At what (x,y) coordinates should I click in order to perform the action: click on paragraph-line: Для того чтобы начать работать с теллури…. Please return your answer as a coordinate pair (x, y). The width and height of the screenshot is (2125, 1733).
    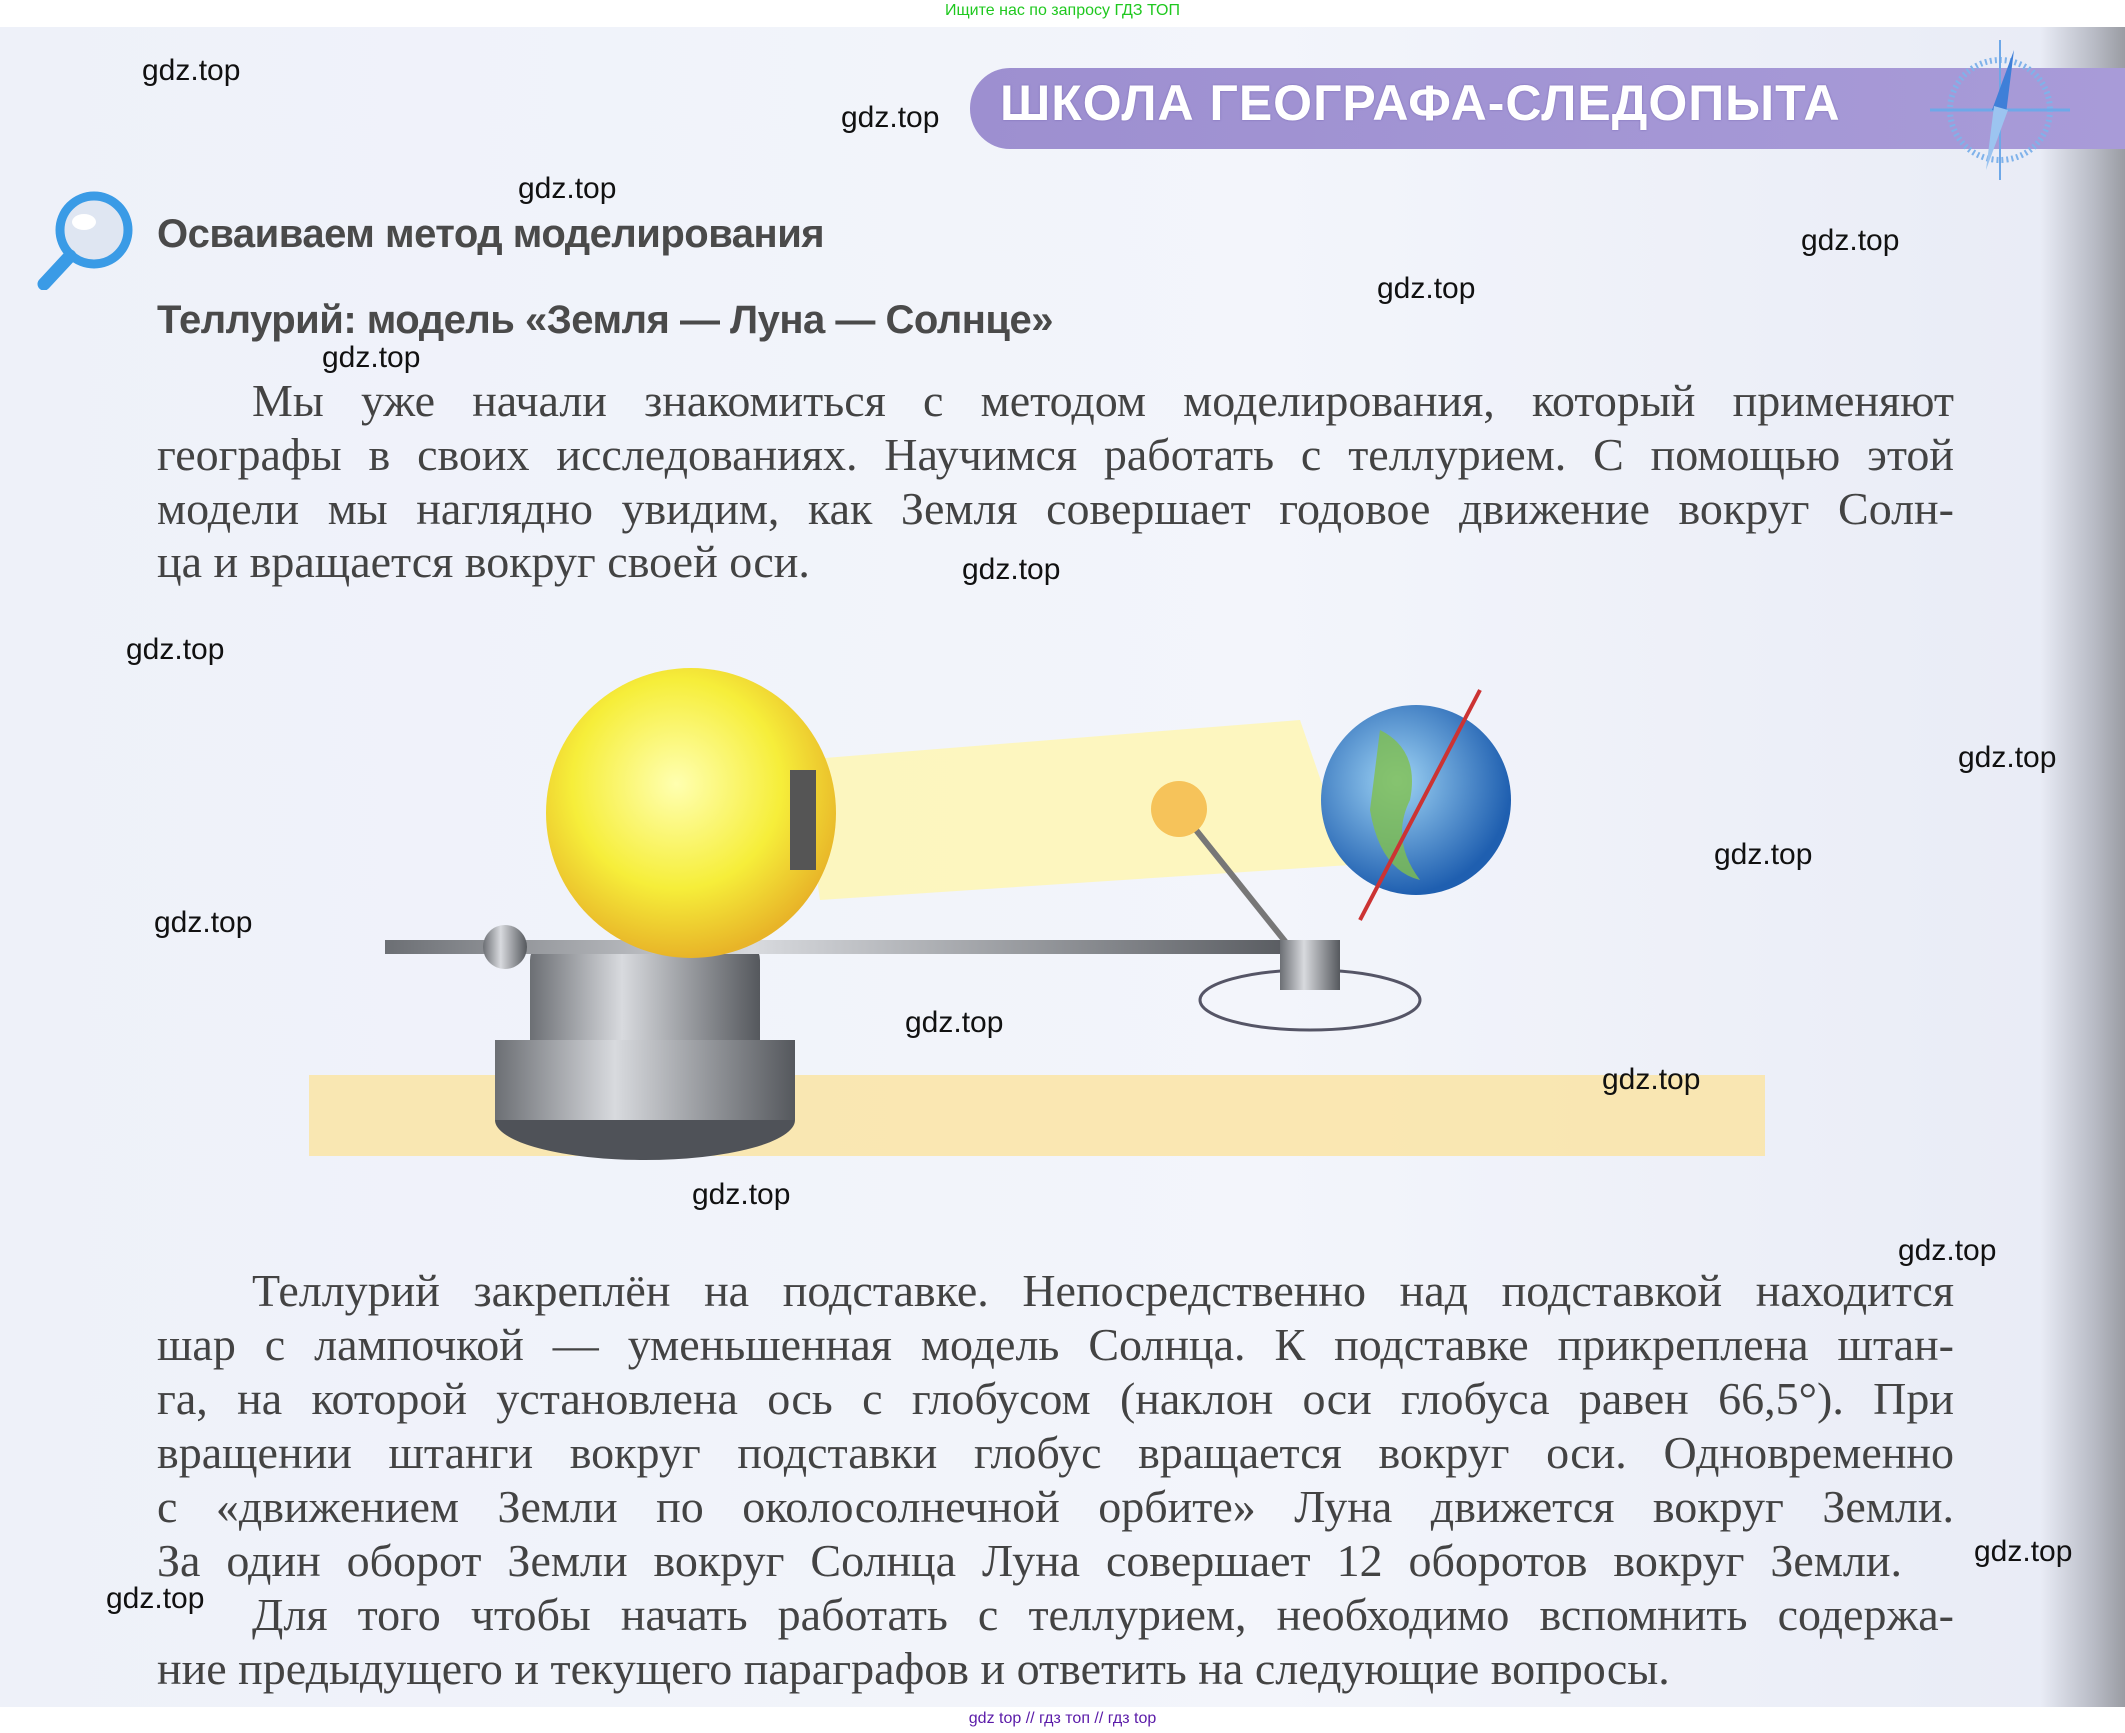
    Looking at the image, I should click on (1103, 1614).